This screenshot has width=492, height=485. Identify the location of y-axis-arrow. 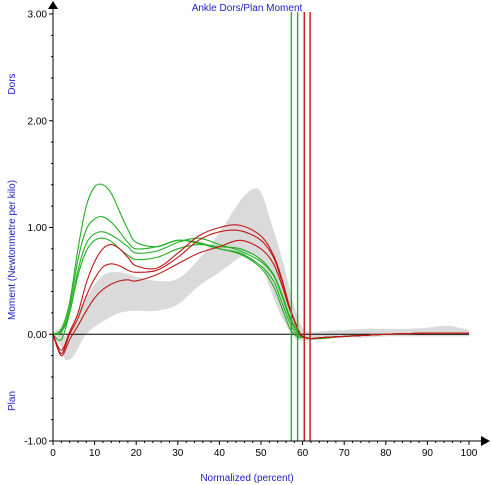
(53, 5).